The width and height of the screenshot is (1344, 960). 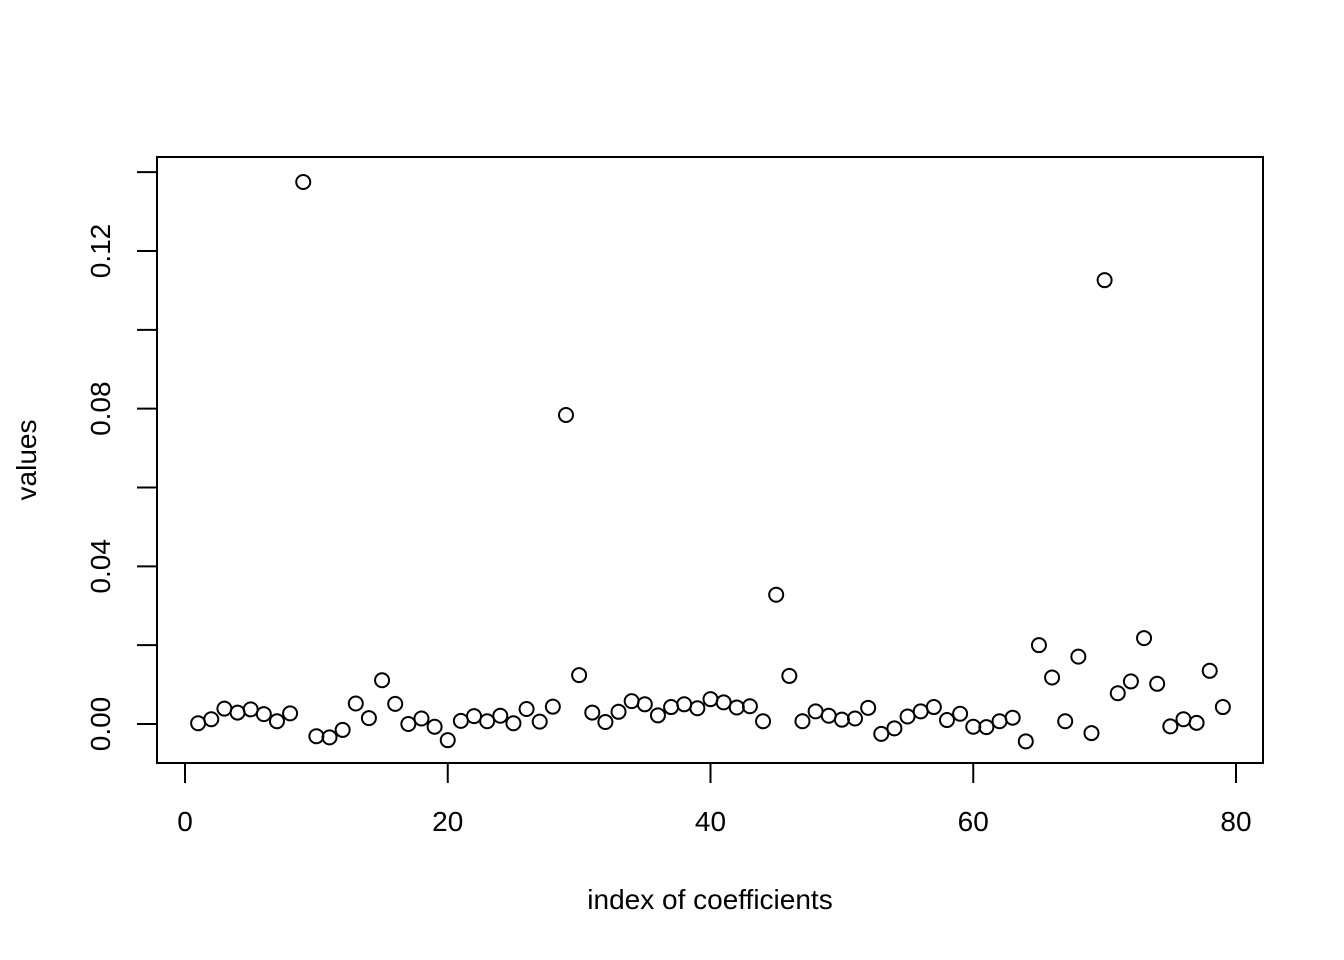 I want to click on y-tick-label: 0.08, so click(x=100, y=408).